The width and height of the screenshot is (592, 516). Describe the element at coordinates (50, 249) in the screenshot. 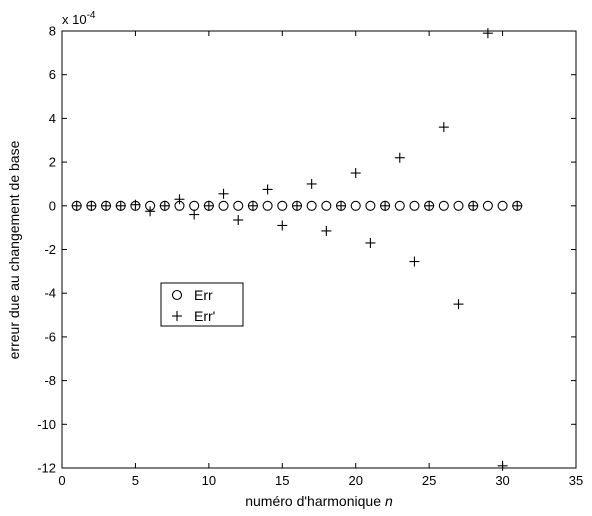

I see `y-tick-label: -2` at that location.